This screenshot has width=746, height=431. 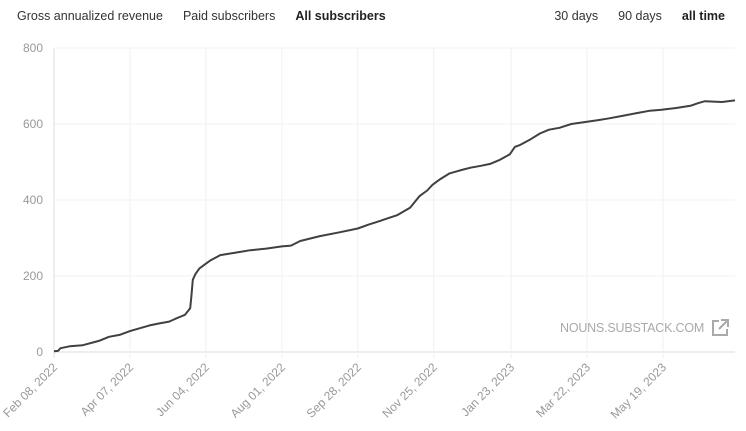 What do you see at coordinates (33, 200) in the screenshot?
I see `y-tick-label: 400` at bounding box center [33, 200].